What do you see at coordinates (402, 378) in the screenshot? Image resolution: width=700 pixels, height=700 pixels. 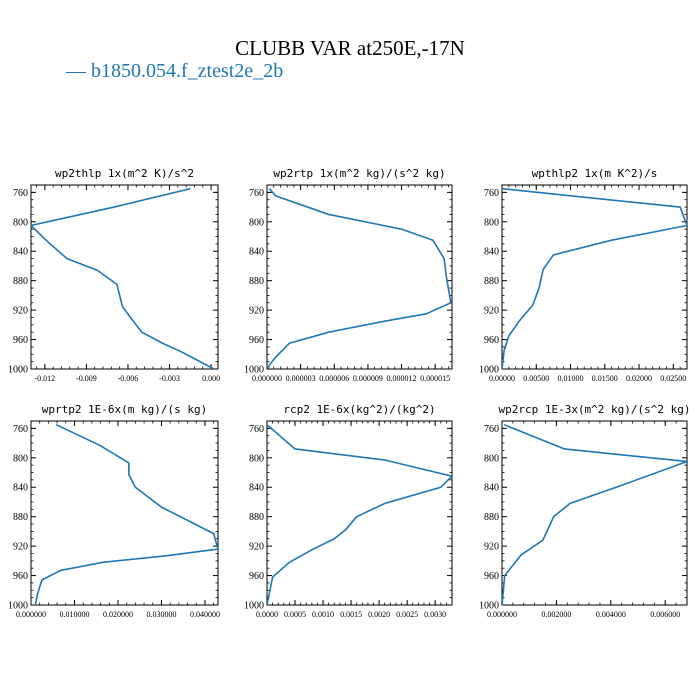 I see `x-tick-label: 0.000012` at bounding box center [402, 378].